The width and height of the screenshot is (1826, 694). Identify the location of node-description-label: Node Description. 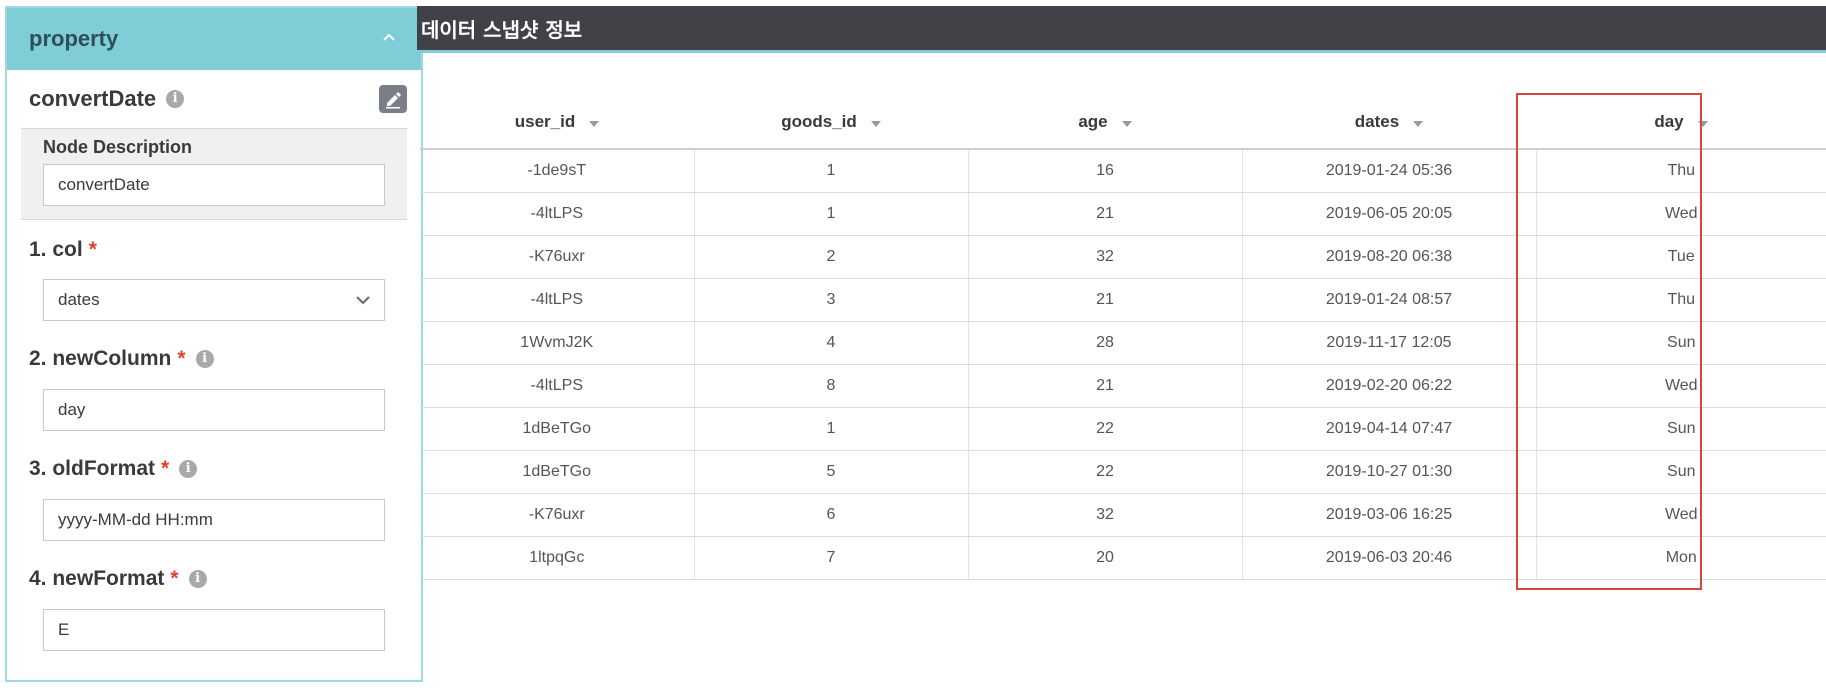
(118, 147).